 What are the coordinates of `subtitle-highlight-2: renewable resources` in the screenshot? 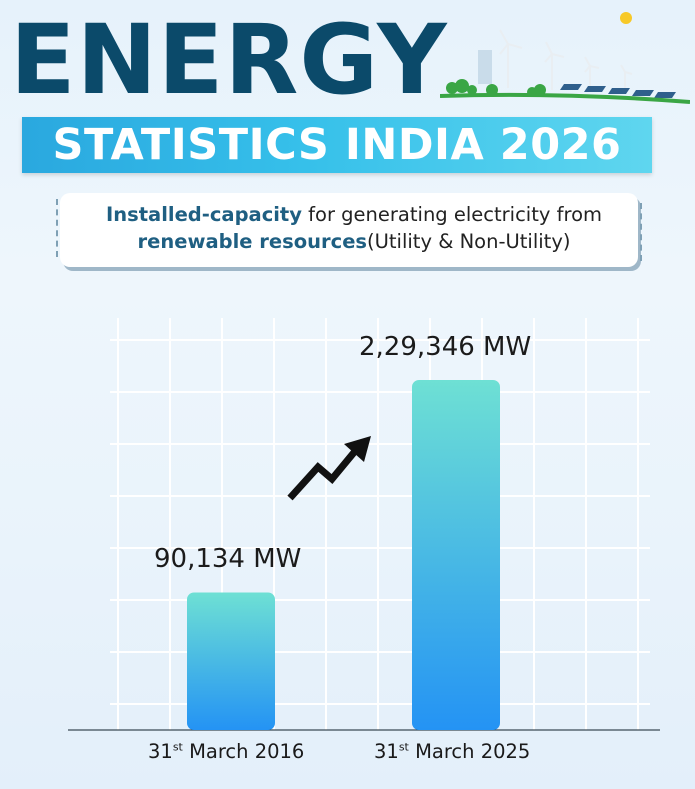 It's located at (252, 241).